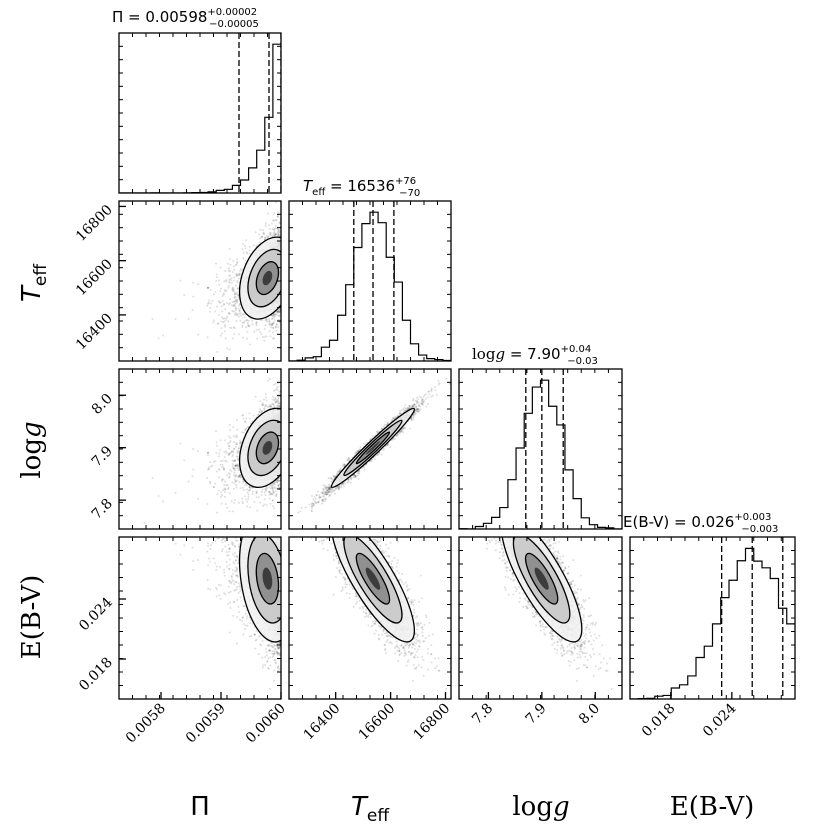  Describe the element at coordinates (370, 281) in the screenshot. I see `panel-teff-teff` at that location.